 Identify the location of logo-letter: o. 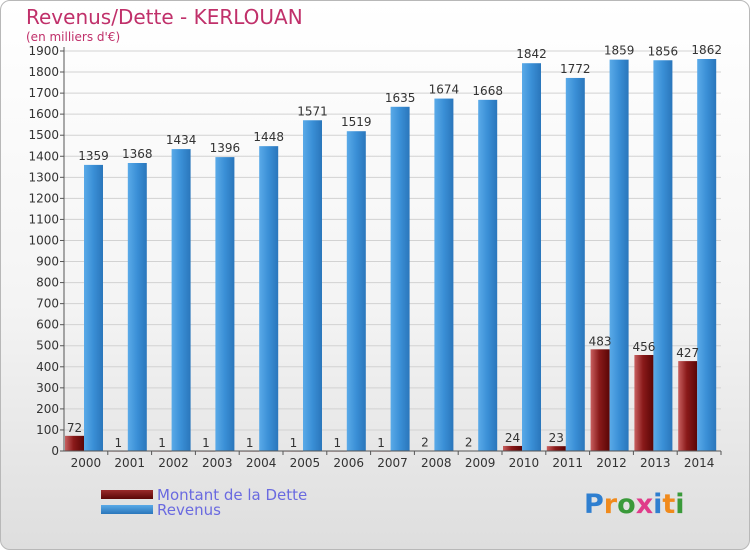
(626, 504).